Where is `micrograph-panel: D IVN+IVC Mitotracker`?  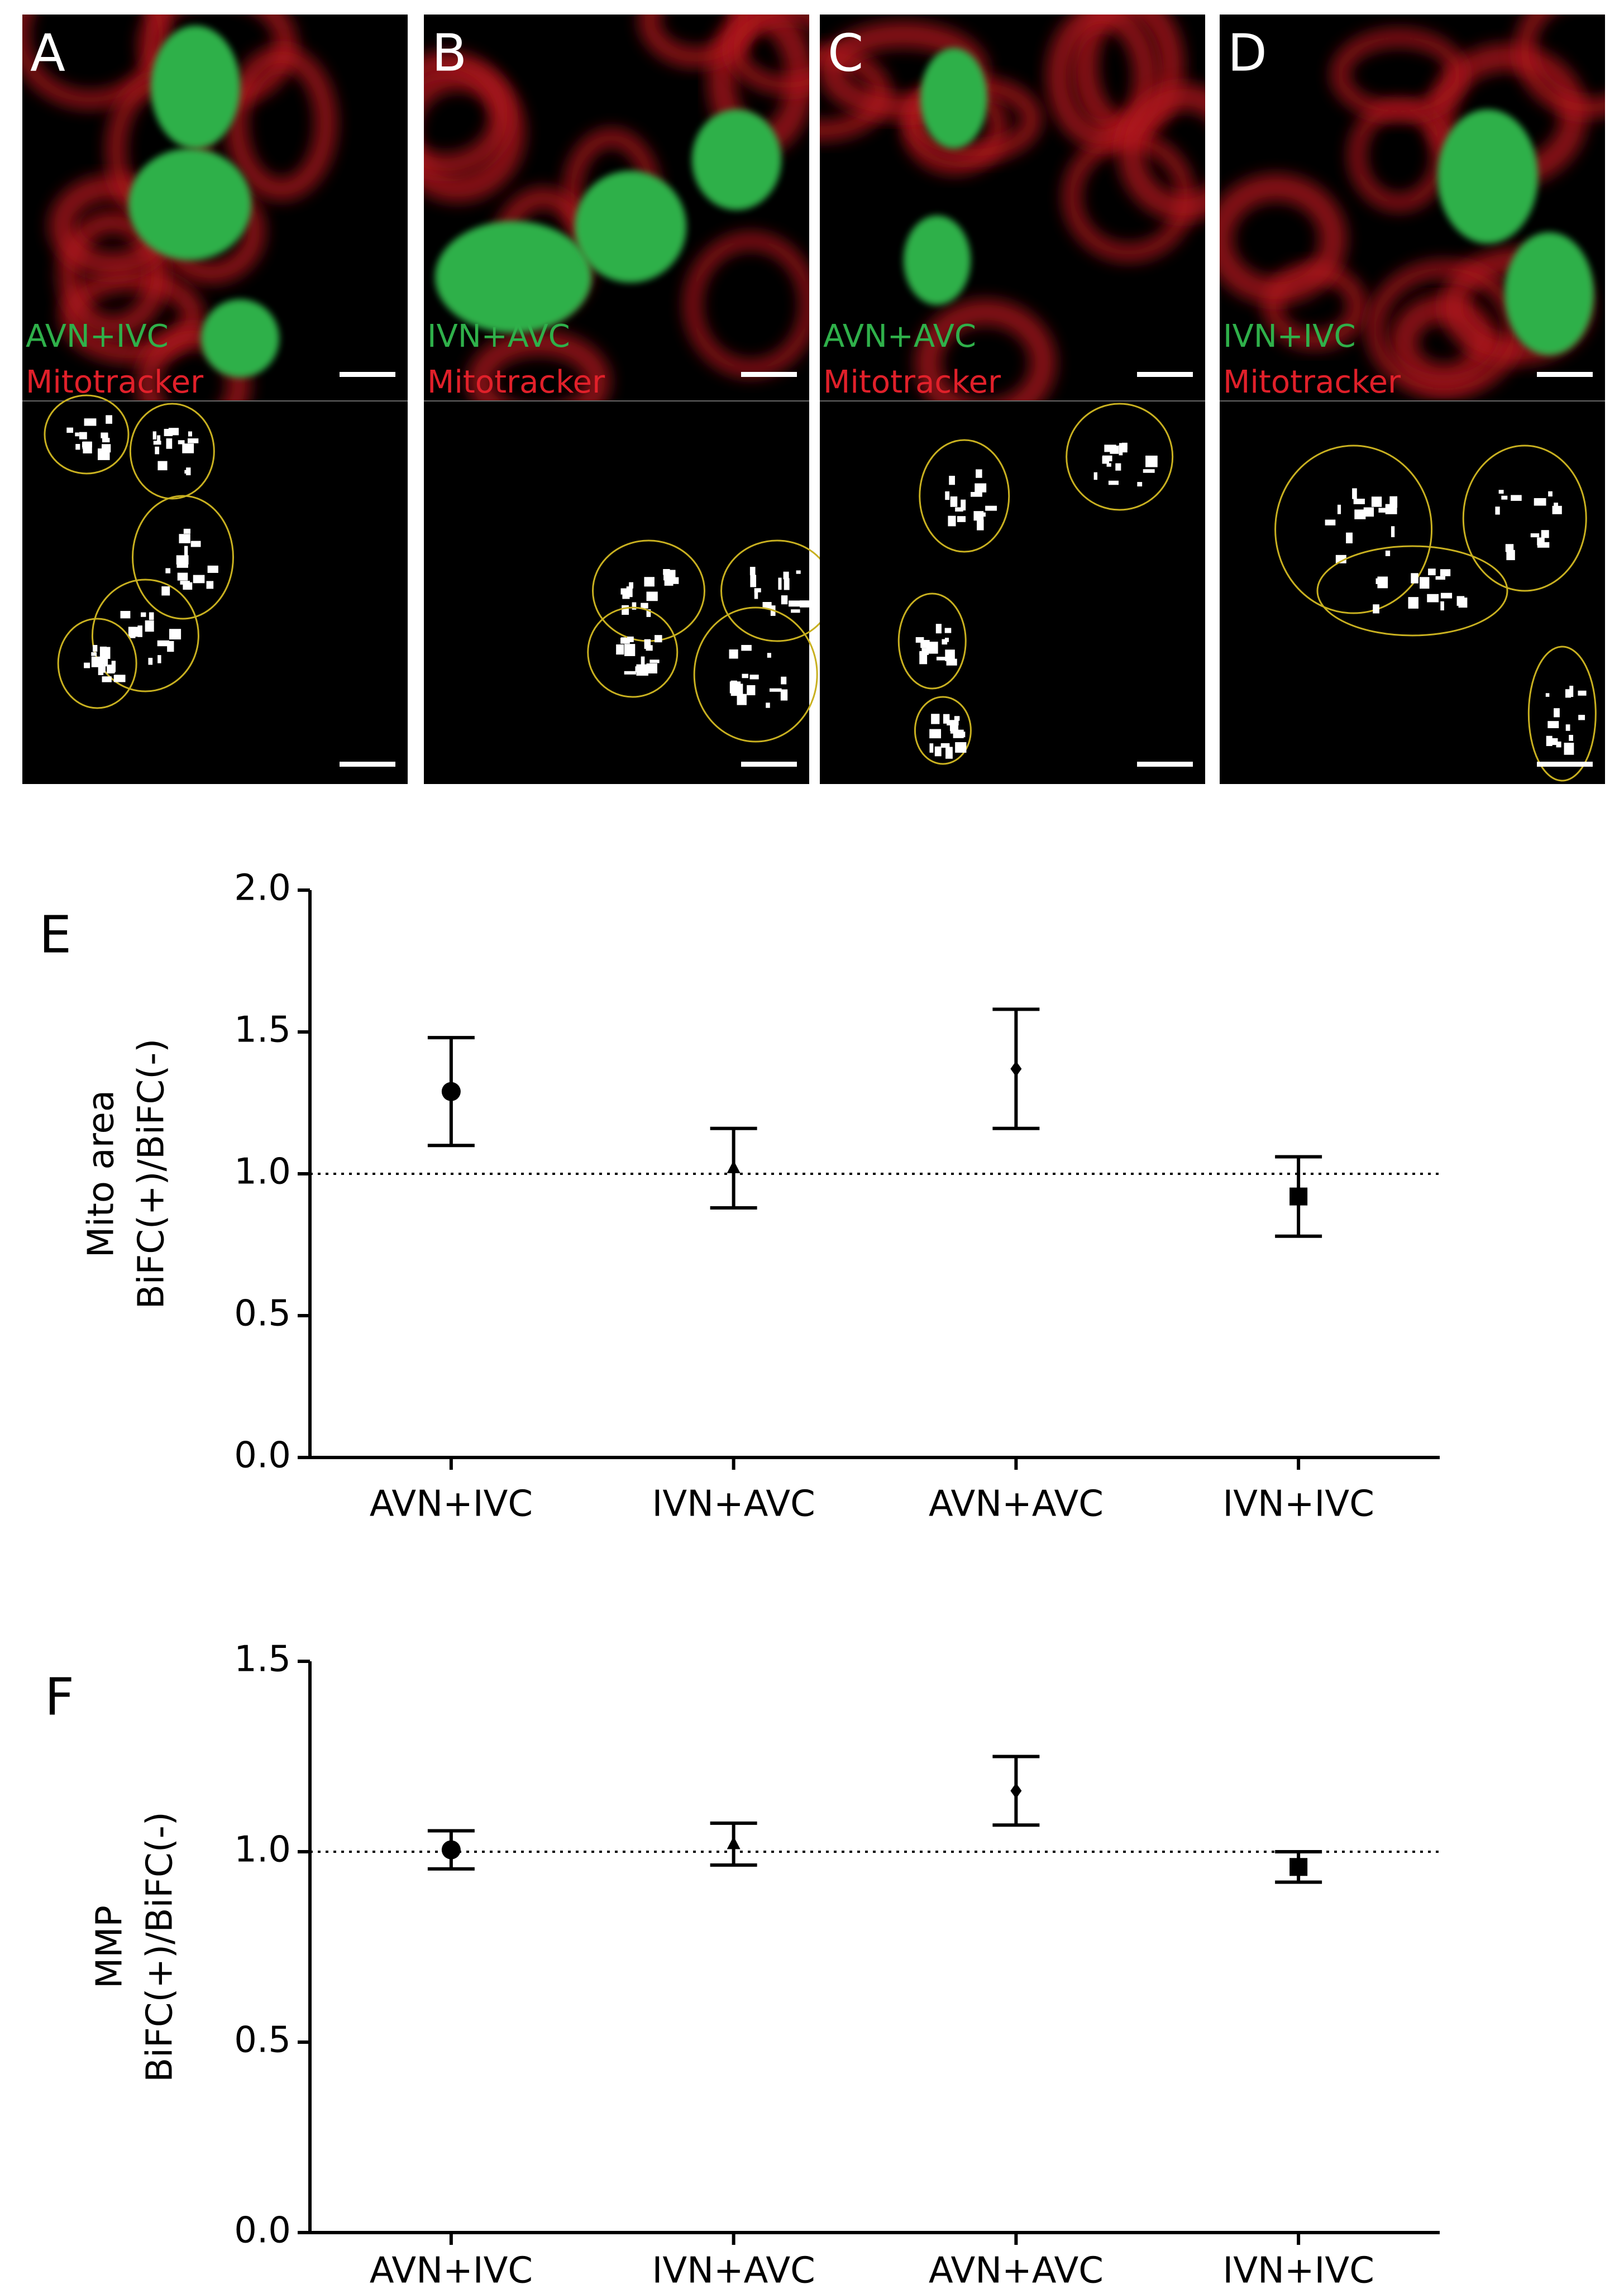 micrograph-panel: D IVN+IVC Mitotracker is located at coordinates (1412, 399).